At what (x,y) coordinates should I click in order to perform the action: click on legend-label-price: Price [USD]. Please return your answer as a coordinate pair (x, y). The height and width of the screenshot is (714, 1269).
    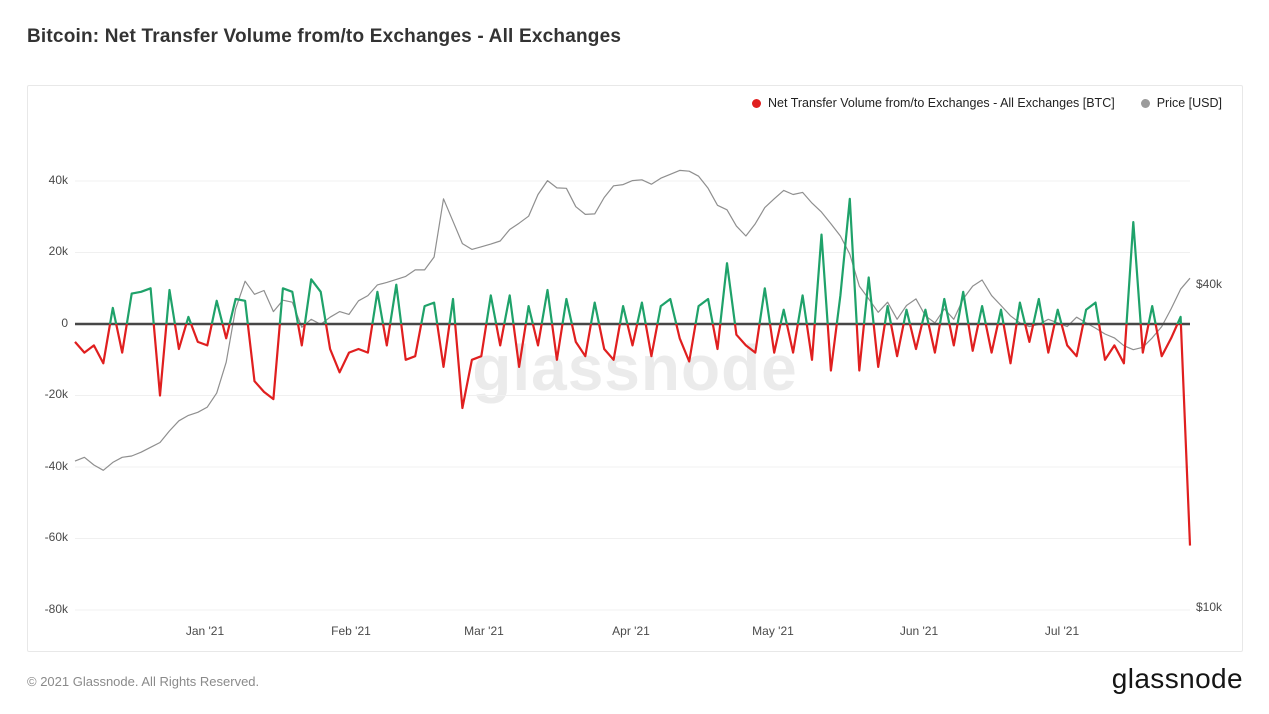
    Looking at the image, I should click on (1189, 103).